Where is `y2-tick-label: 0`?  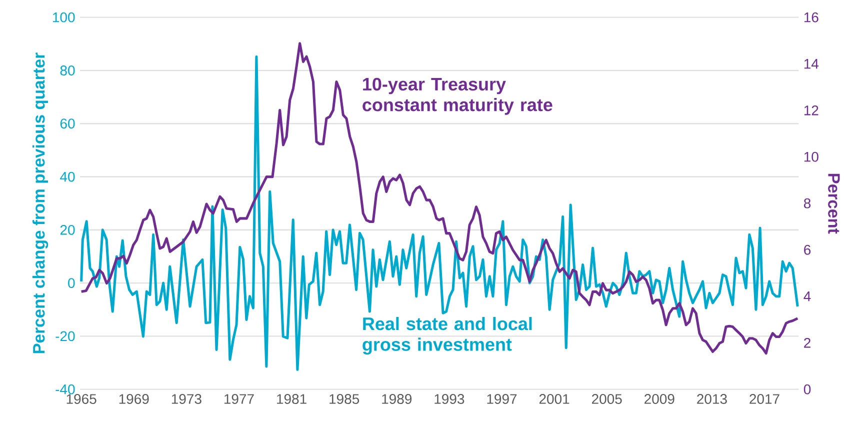 y2-tick-label: 0 is located at coordinates (807, 389).